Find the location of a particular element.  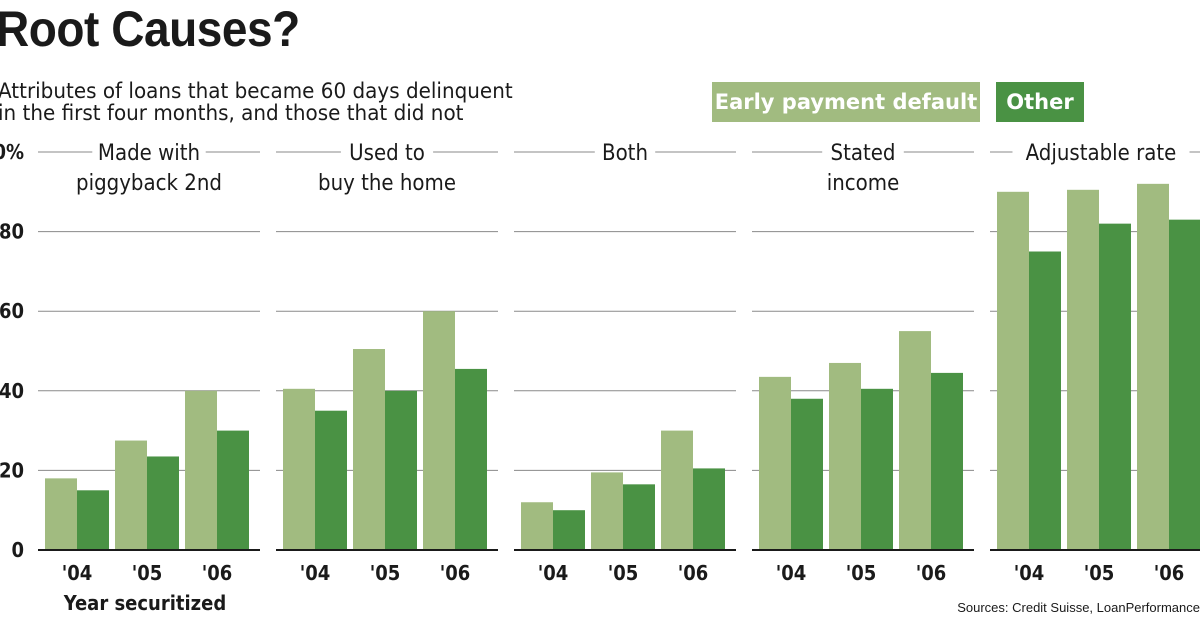

panel-title: piggyback 2nd is located at coordinates (149, 183).